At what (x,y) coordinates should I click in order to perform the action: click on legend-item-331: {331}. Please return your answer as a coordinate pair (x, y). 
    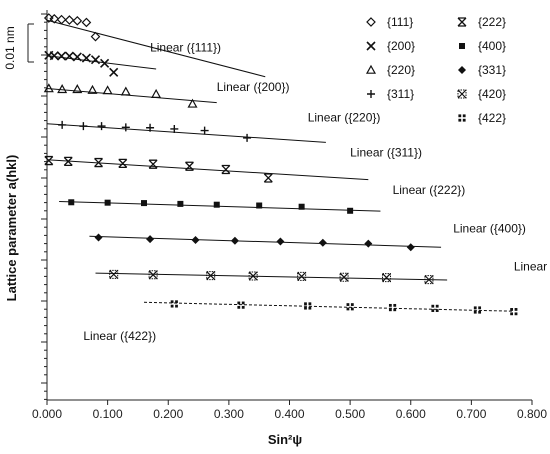
    Looking at the image, I should click on (482, 70).